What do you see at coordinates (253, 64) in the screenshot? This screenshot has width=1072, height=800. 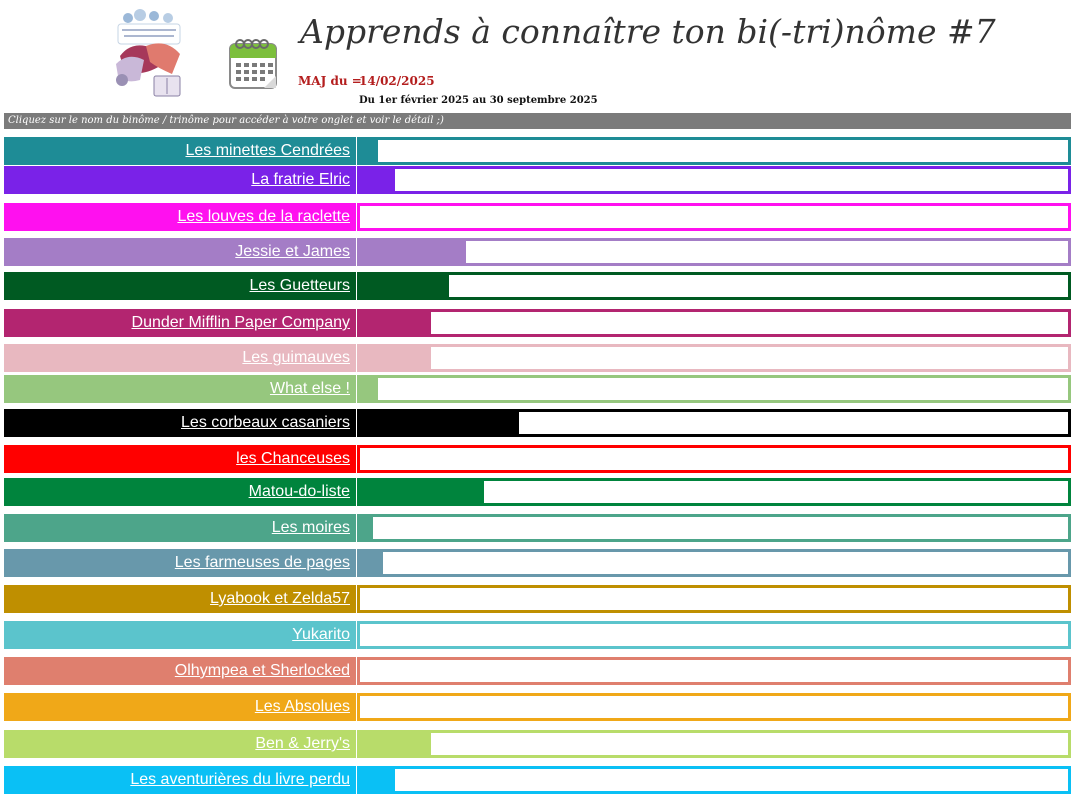 I see `calendar-icon` at bounding box center [253, 64].